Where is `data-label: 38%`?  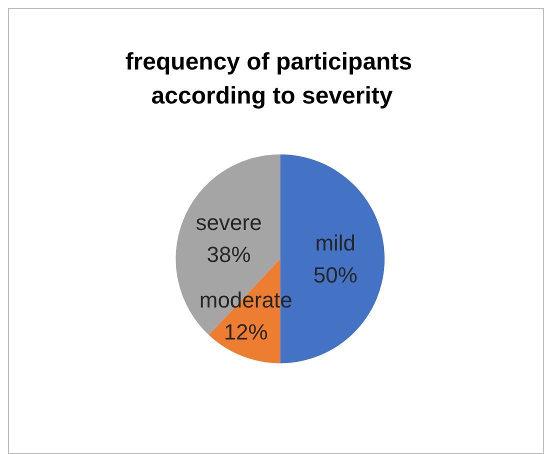 data-label: 38% is located at coordinates (228, 254).